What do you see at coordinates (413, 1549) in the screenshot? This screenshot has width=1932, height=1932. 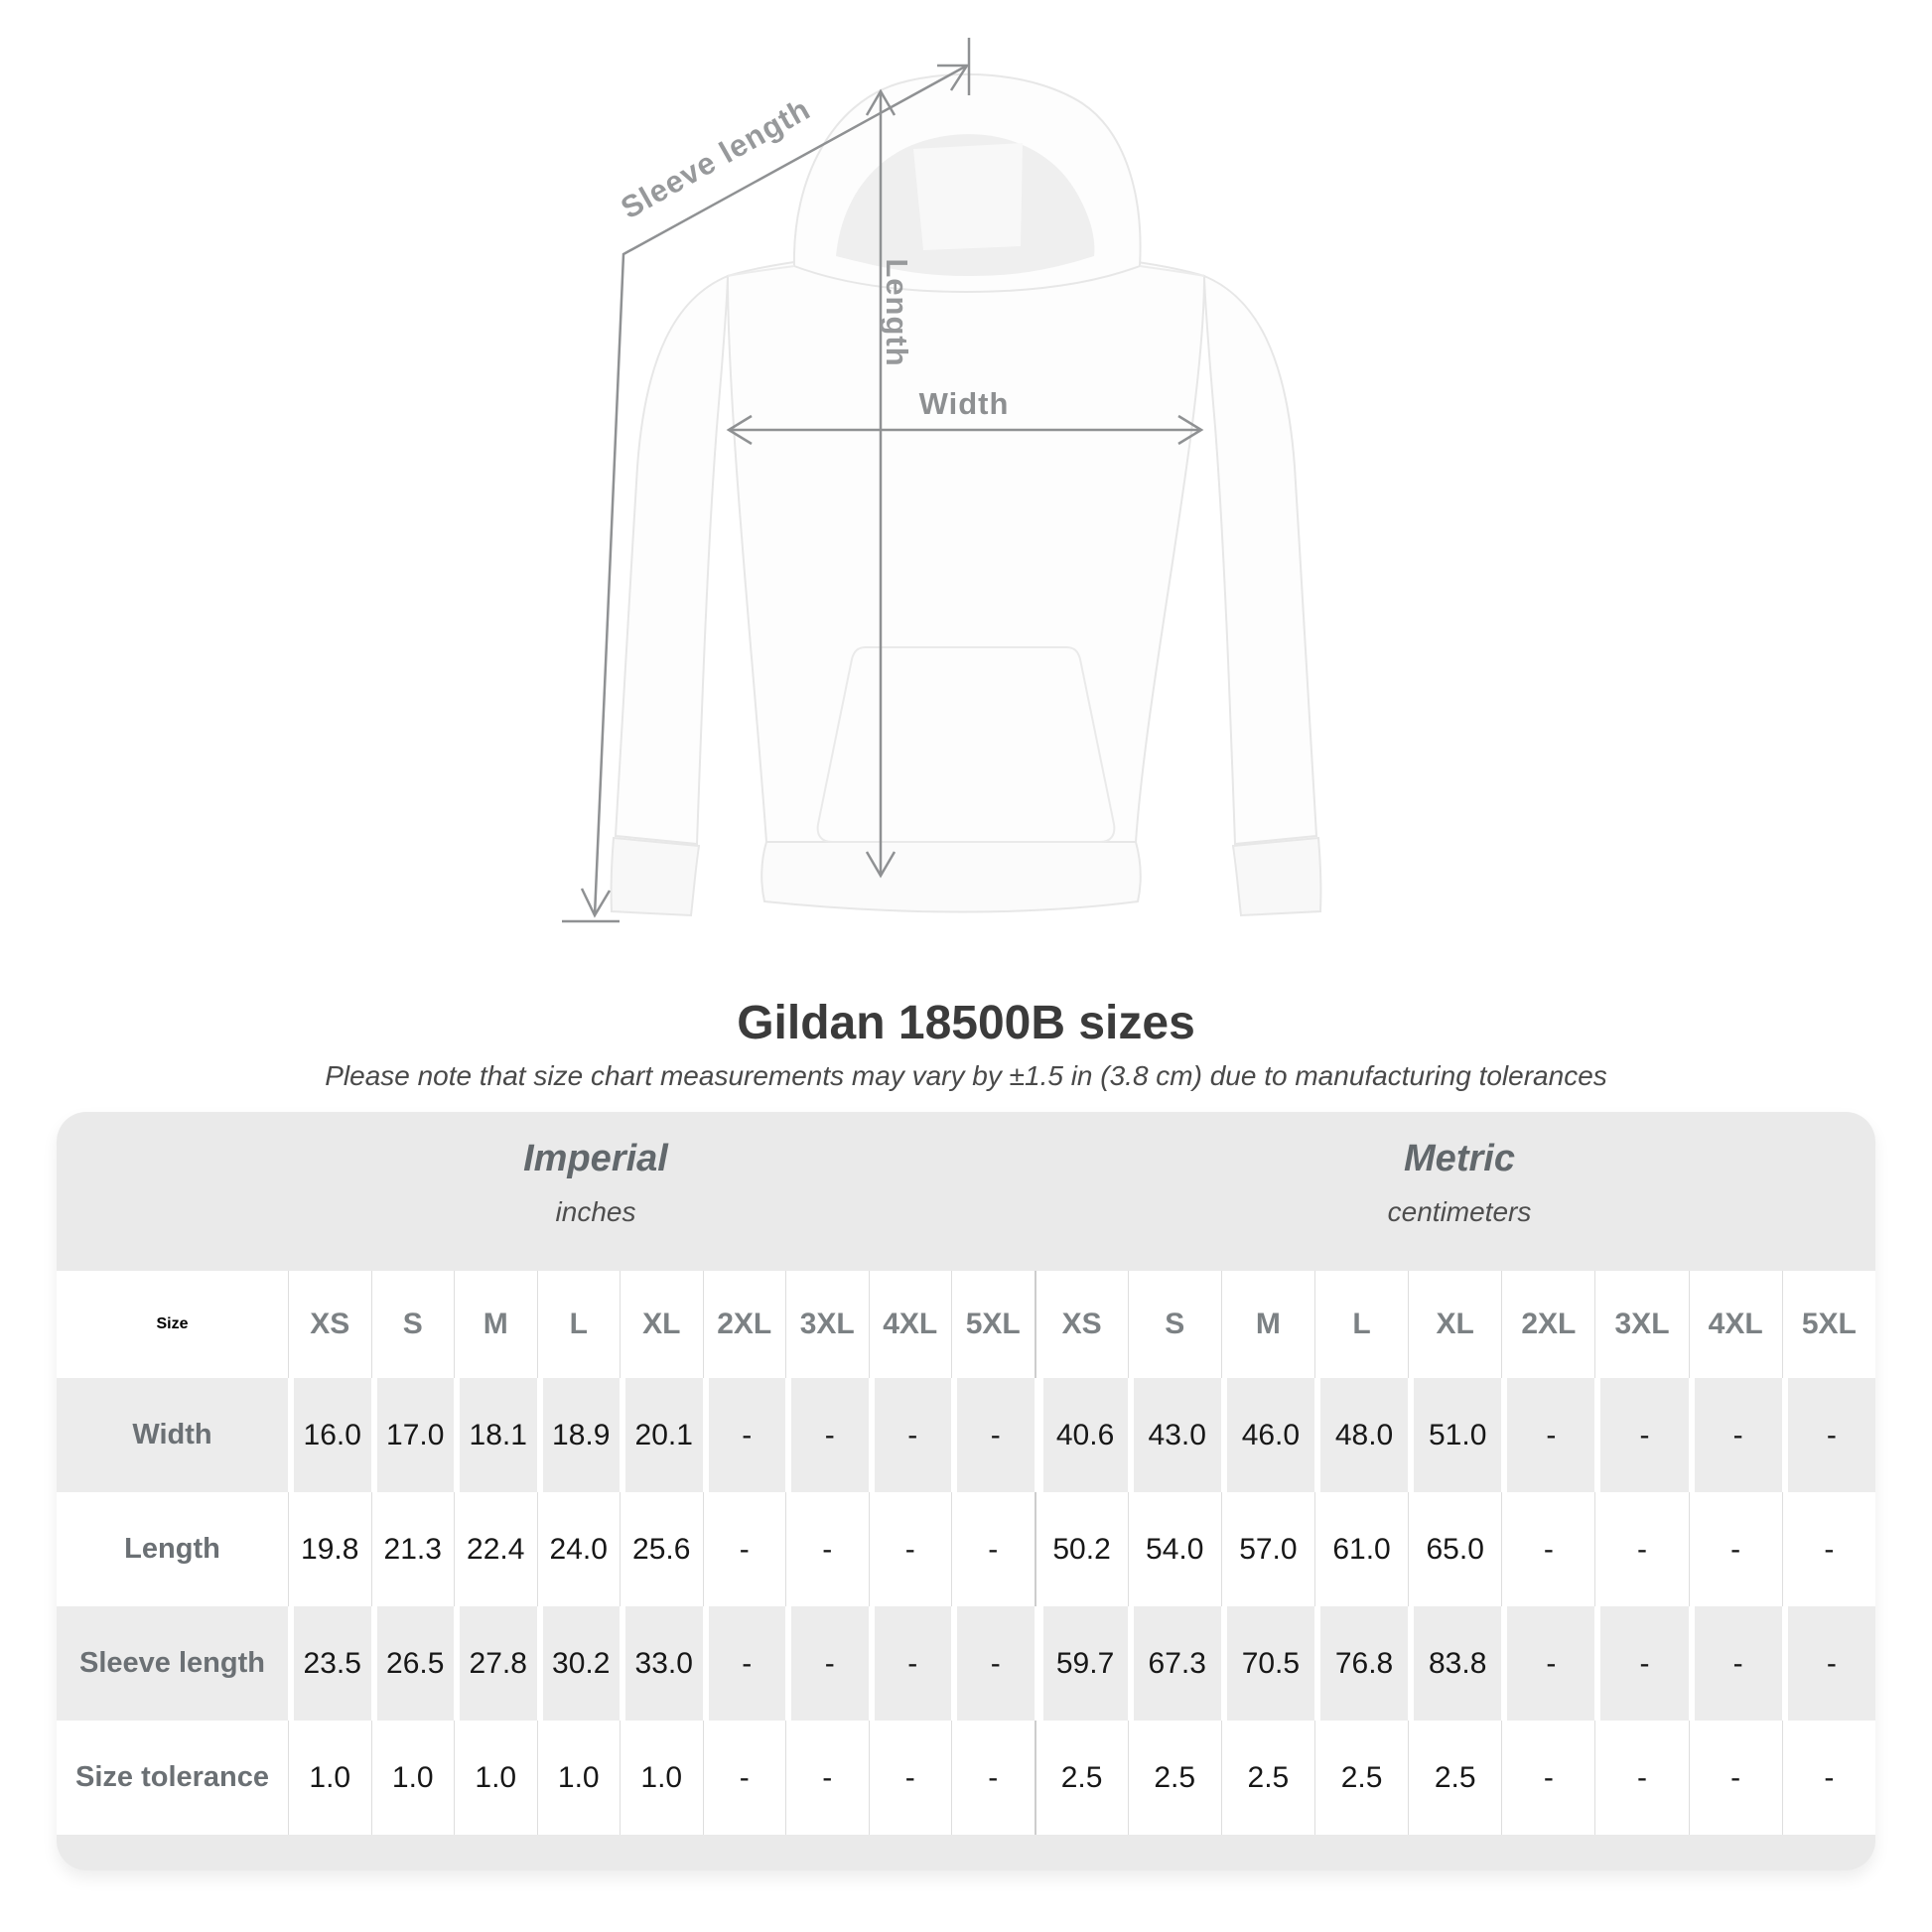 I see `imperial-value: 21.3` at bounding box center [413, 1549].